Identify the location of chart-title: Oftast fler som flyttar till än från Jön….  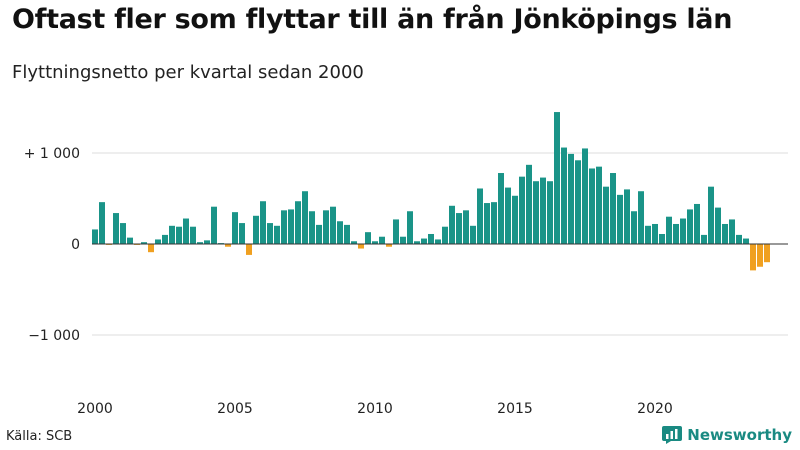
(372, 19).